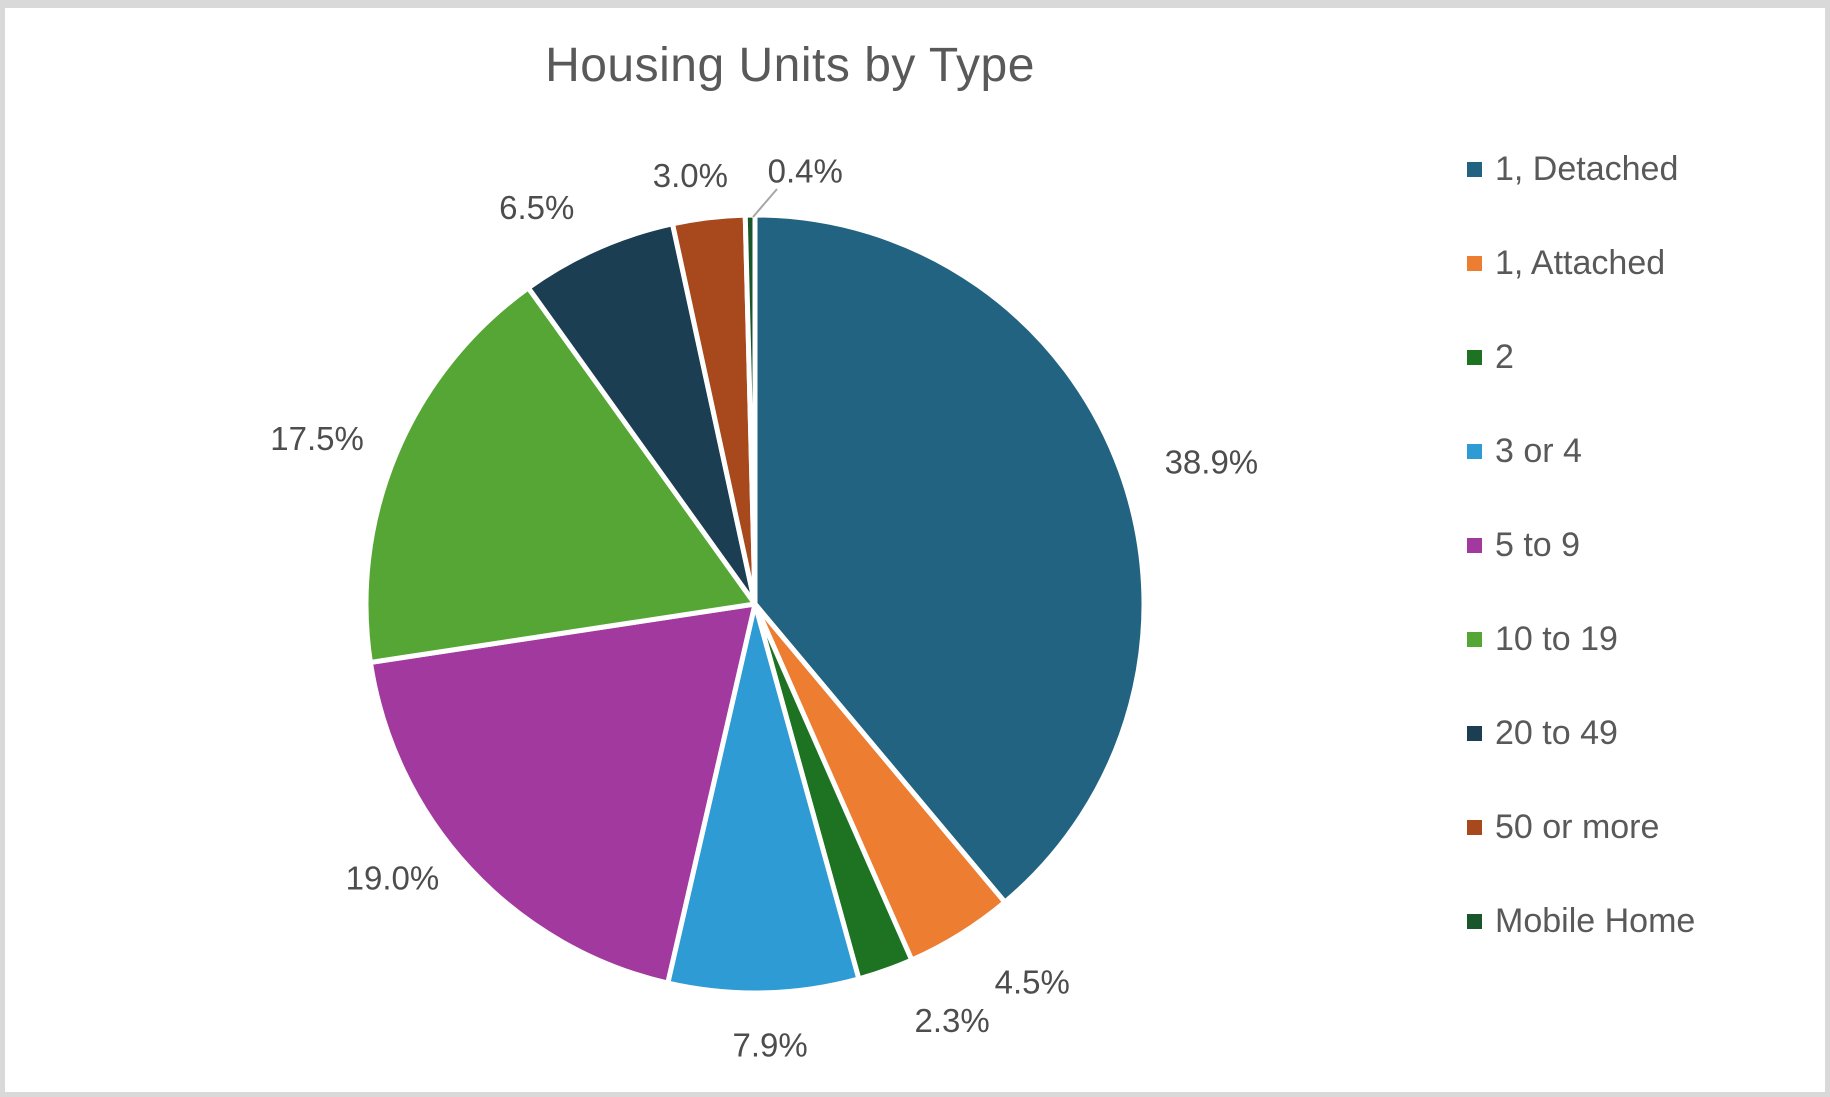 The image size is (1830, 1097). Describe the element at coordinates (805, 171) in the screenshot. I see `data-label: 0.4%` at that location.